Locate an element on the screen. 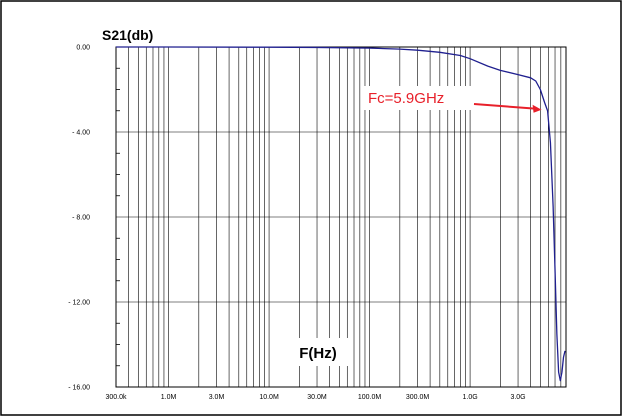 The height and width of the screenshot is (416, 622). x-tick-label: 1.0G is located at coordinates (469, 397).